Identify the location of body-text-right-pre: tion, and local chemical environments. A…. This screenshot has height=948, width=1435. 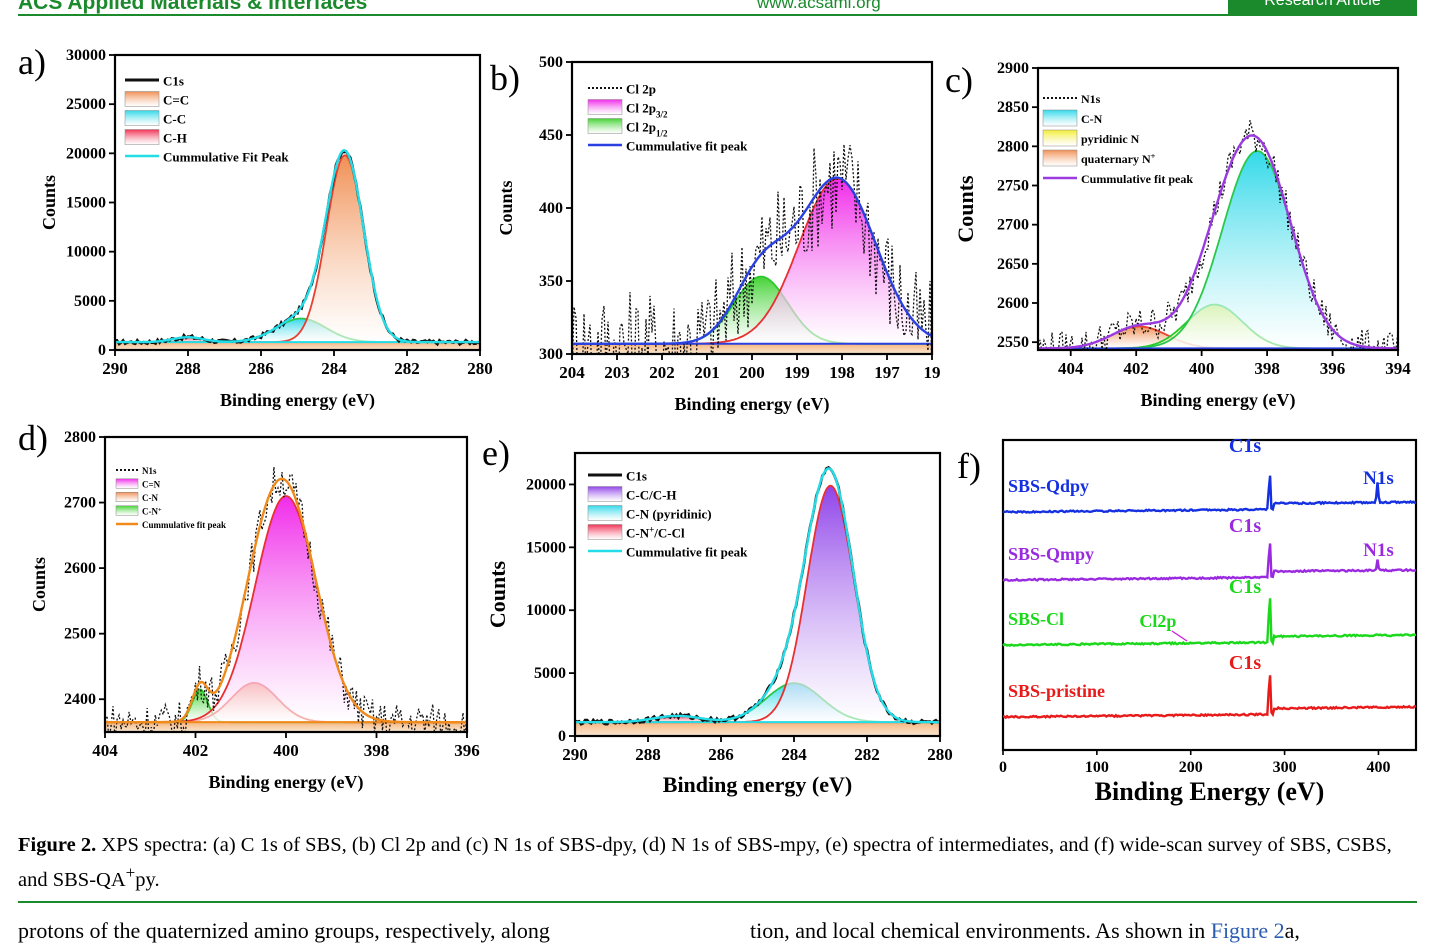
(980, 930).